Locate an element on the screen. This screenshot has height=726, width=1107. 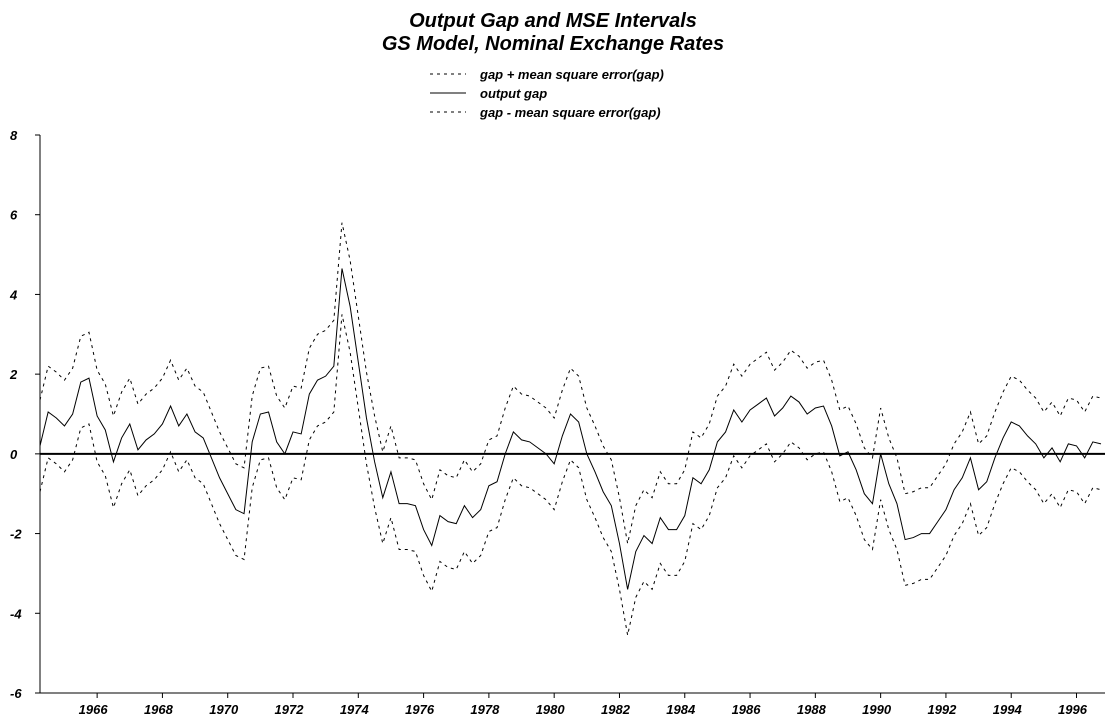
x-tick-label: 1982 is located at coordinates (616, 709).